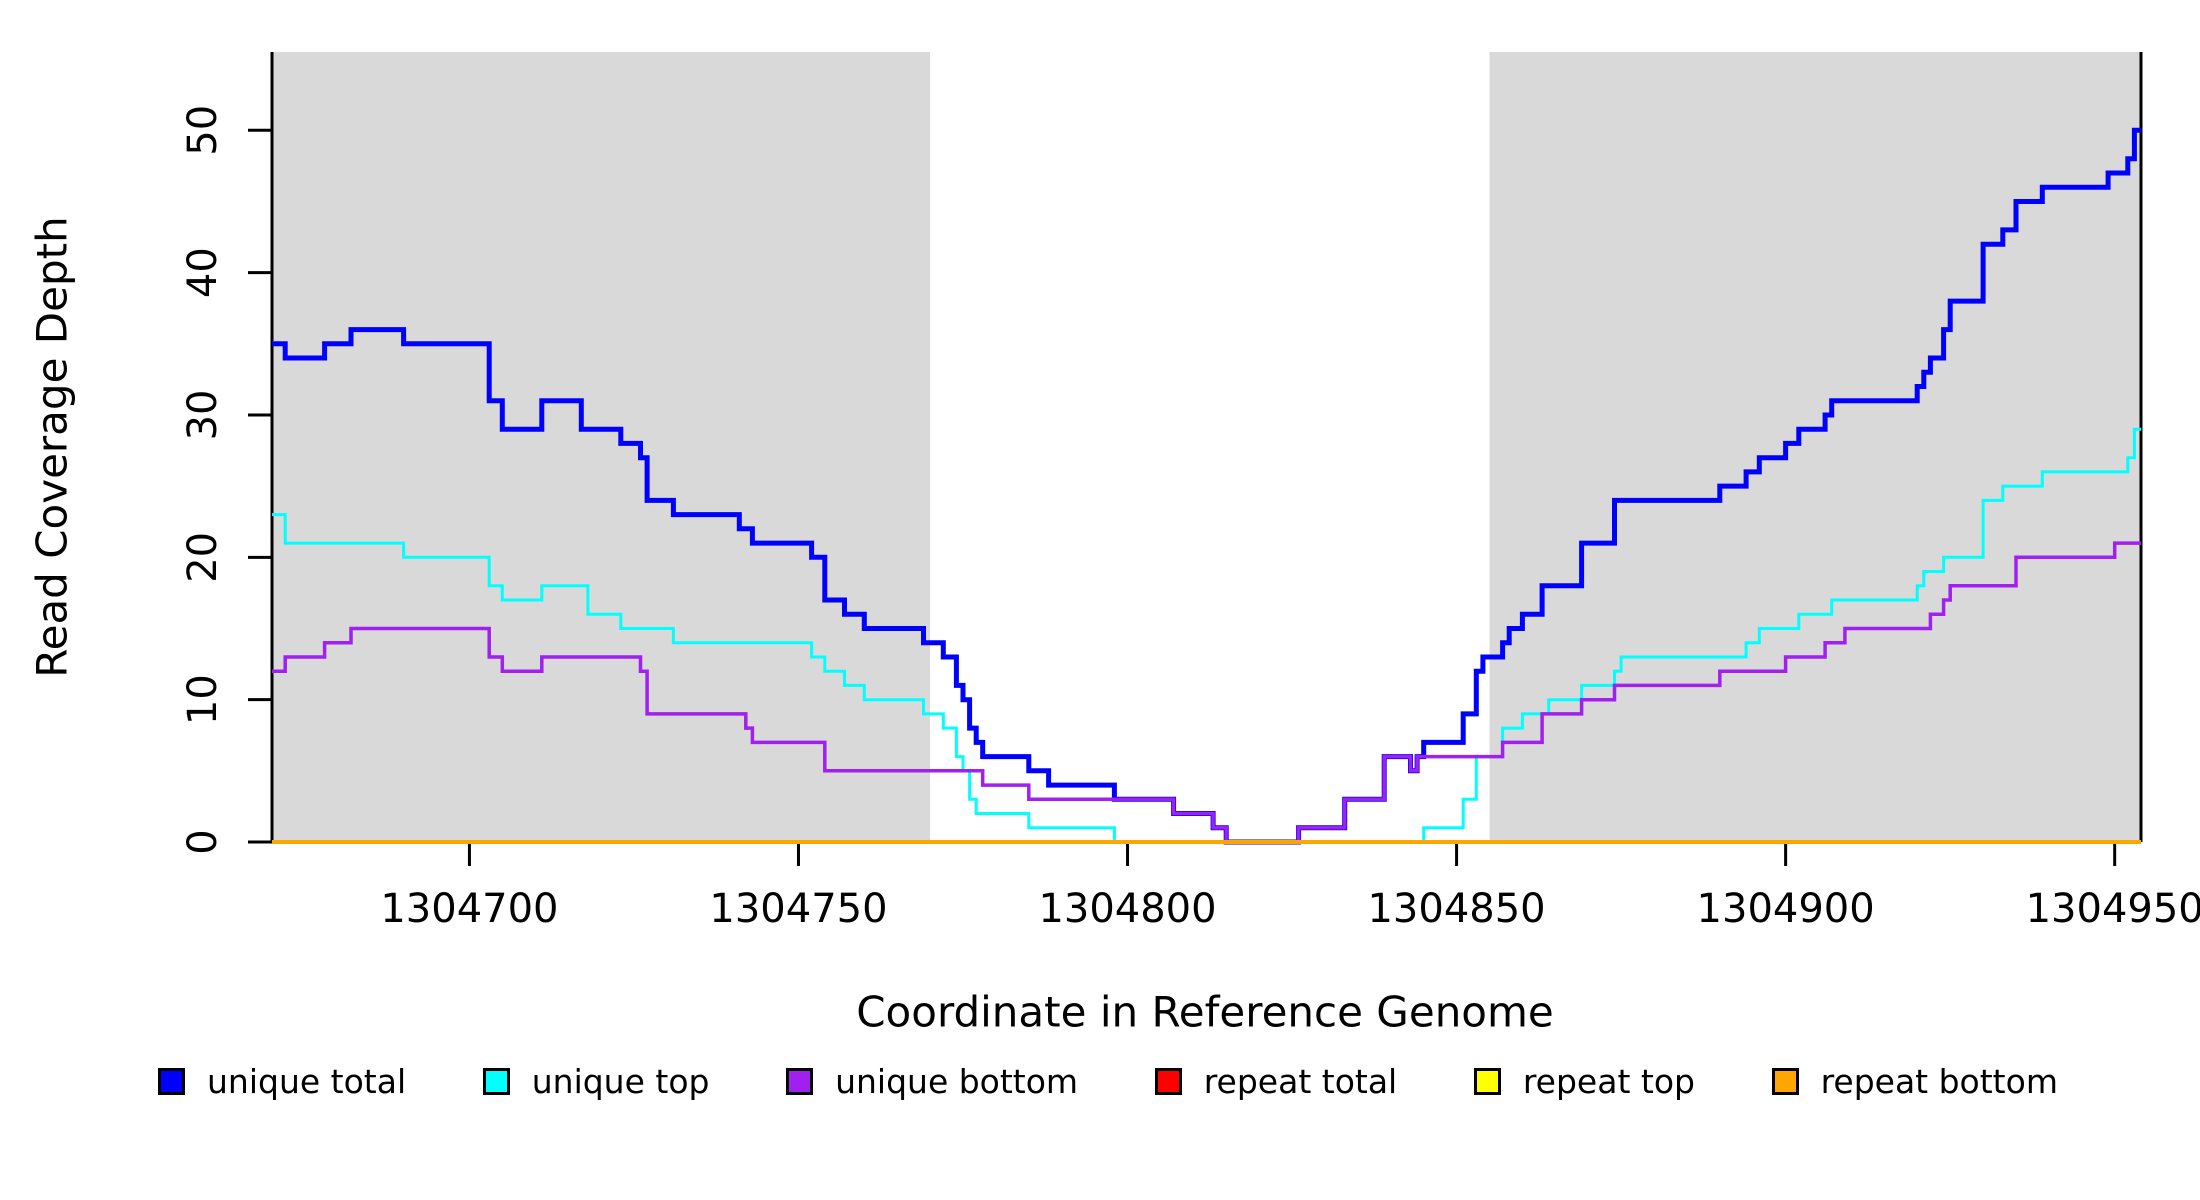 The height and width of the screenshot is (1200, 2200). What do you see at coordinates (1786, 909) in the screenshot?
I see `x-tick-label: 1304900` at bounding box center [1786, 909].